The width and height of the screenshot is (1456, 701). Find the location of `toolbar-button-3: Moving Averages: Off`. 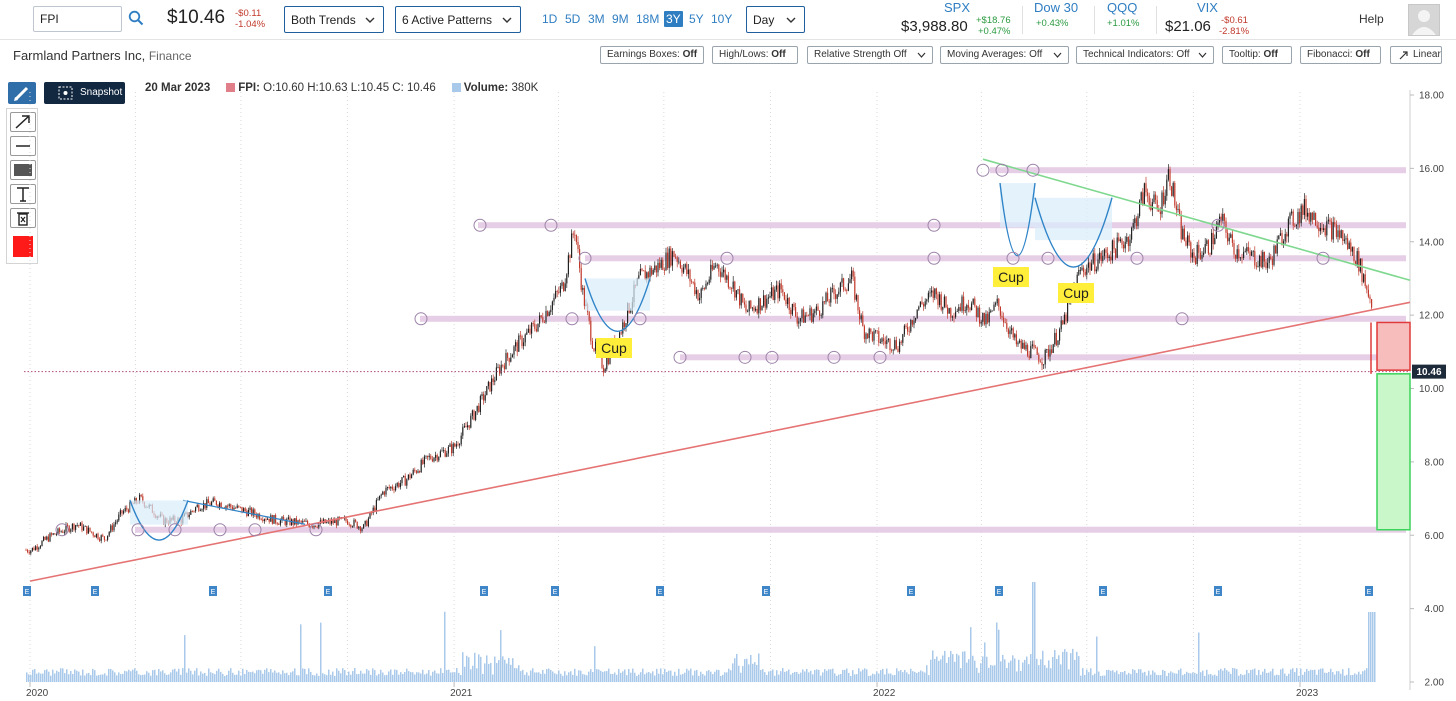

toolbar-button-3: Moving Averages: Off is located at coordinates (1004, 55).